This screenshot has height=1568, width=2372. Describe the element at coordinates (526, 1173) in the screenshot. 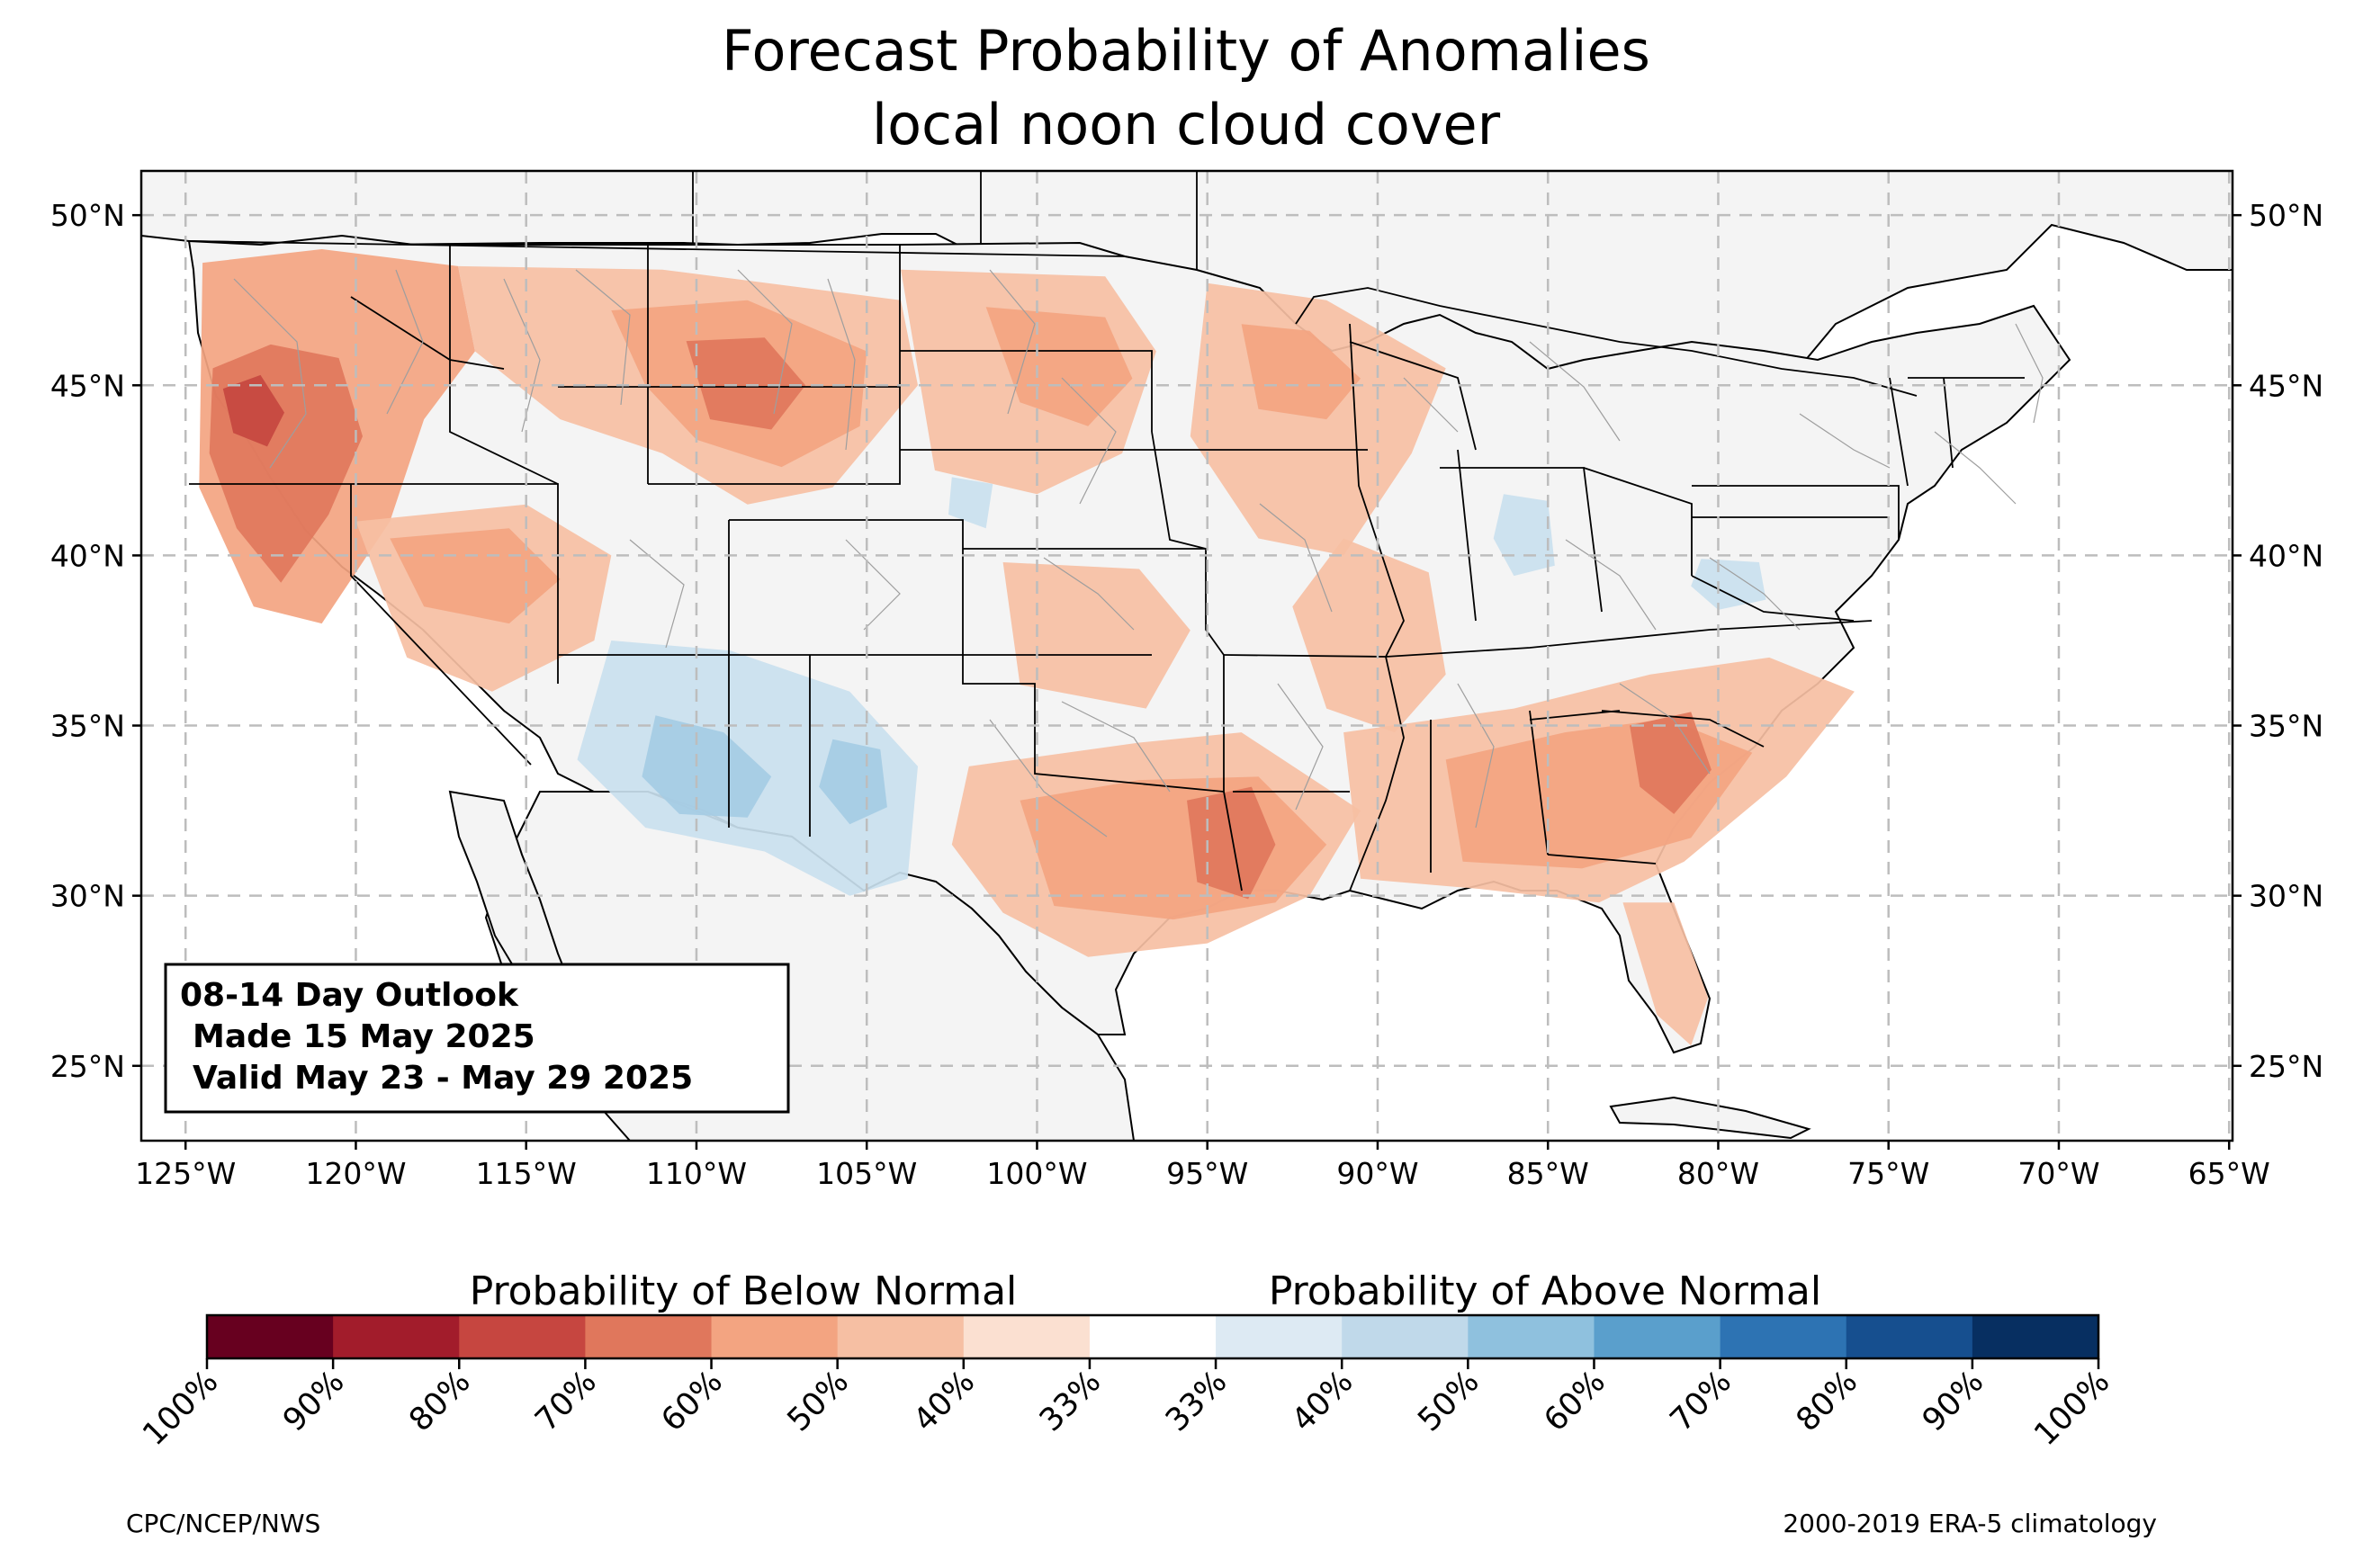

I see `lon-tick-label: 115°W` at that location.